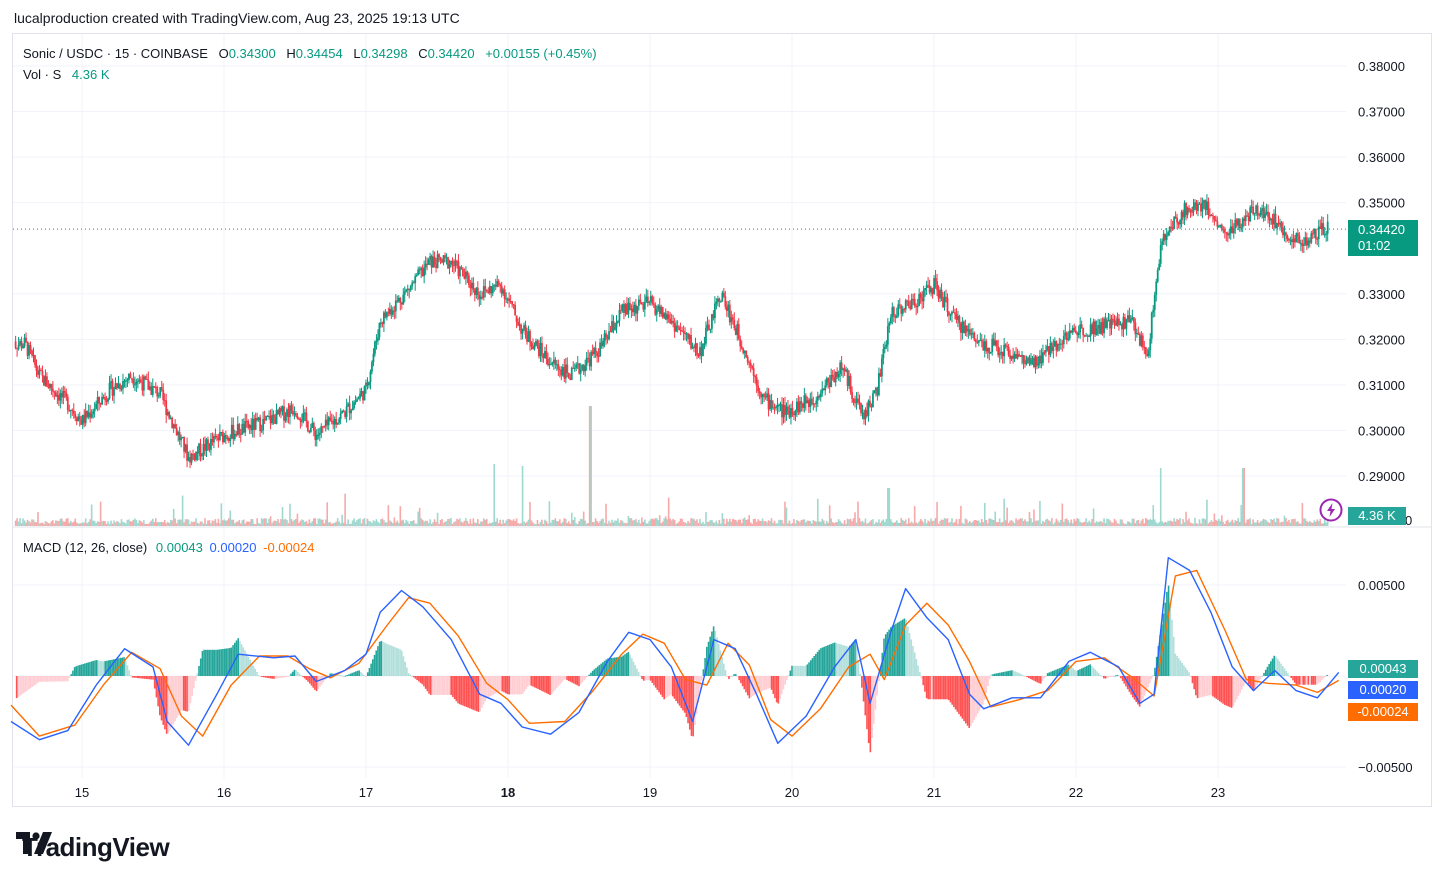 This screenshot has width=1445, height=884. What do you see at coordinates (93, 847) in the screenshot?
I see `tradingview-logo: TradingView` at bounding box center [93, 847].